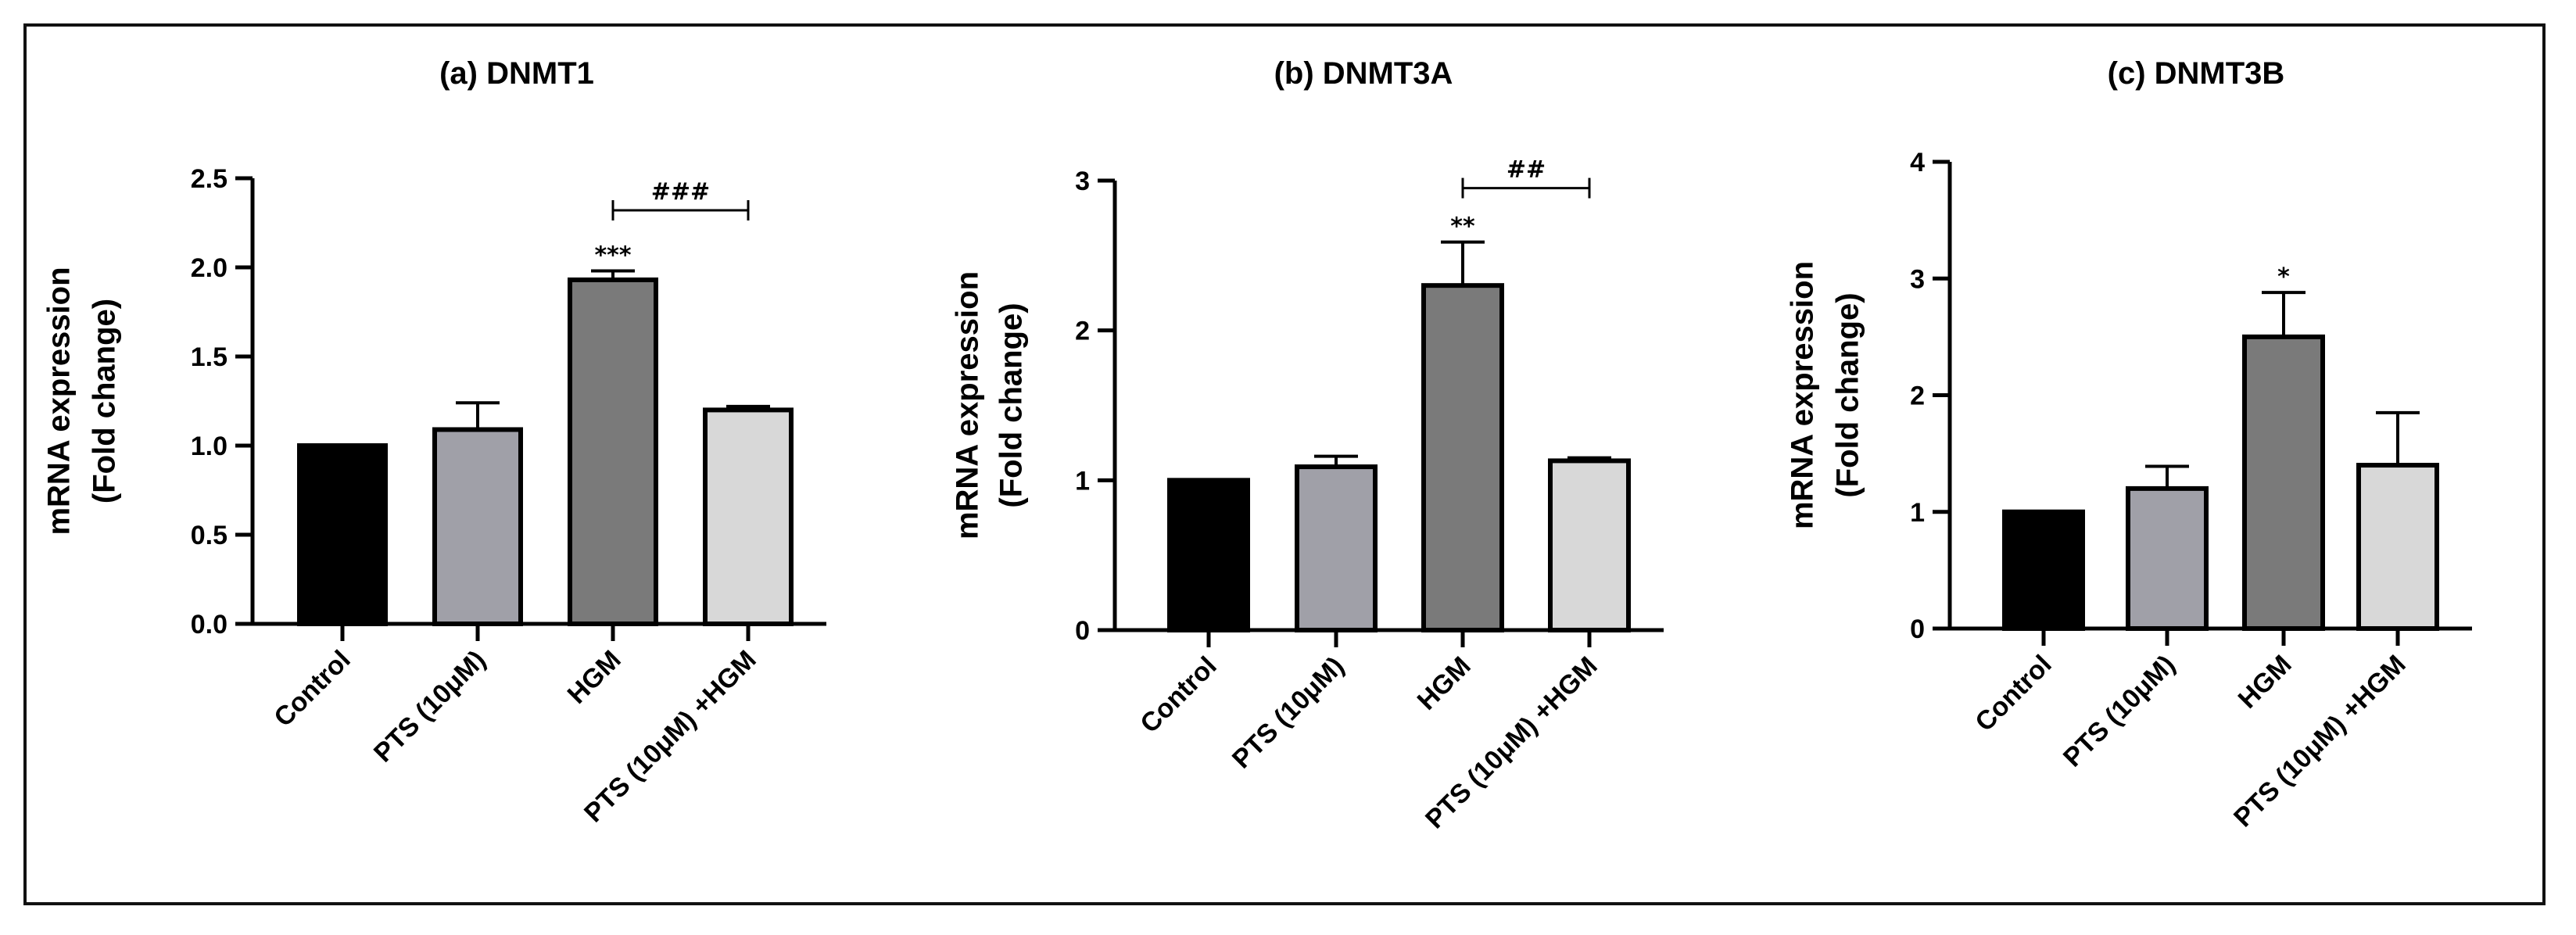 The width and height of the screenshot is (2576, 935). I want to click on y-tick-label: 2.5, so click(209, 179).